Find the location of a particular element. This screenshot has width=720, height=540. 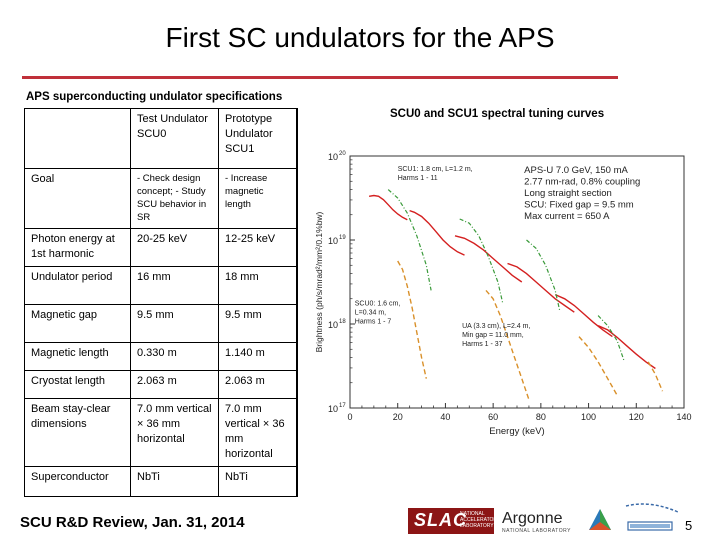

slac-logo-subtext: NATIONAL ACCELERATOR LABORATORY is located at coordinates (479, 520).